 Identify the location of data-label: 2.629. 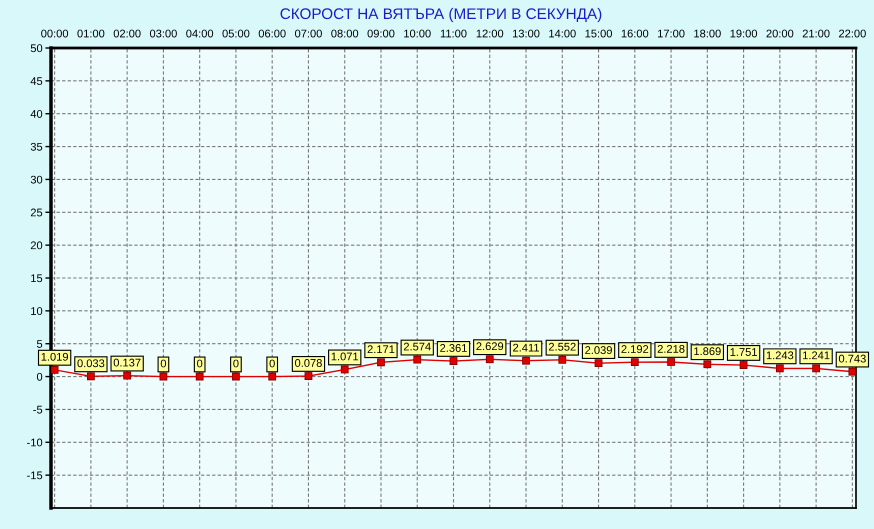
(490, 346).